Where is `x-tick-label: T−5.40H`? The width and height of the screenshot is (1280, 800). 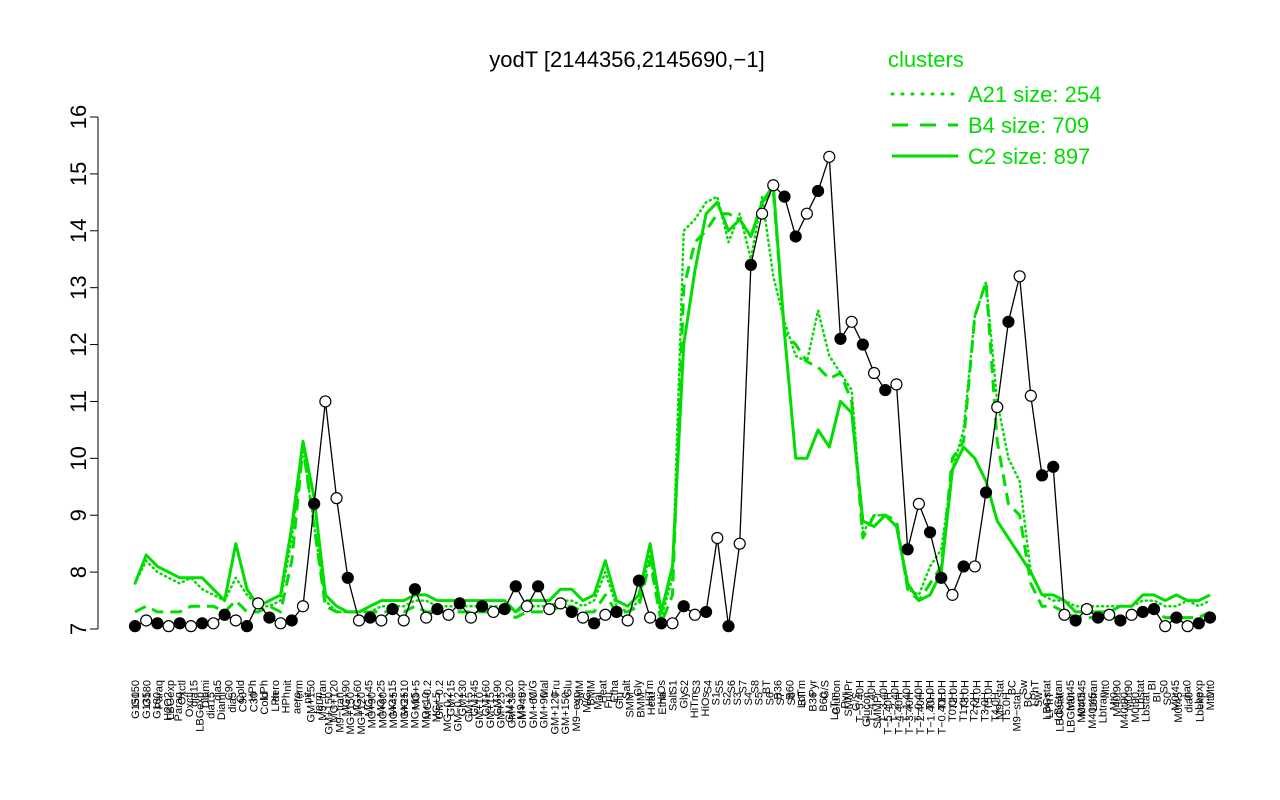
x-tick-label: T−5.40H is located at coordinates (889, 713).